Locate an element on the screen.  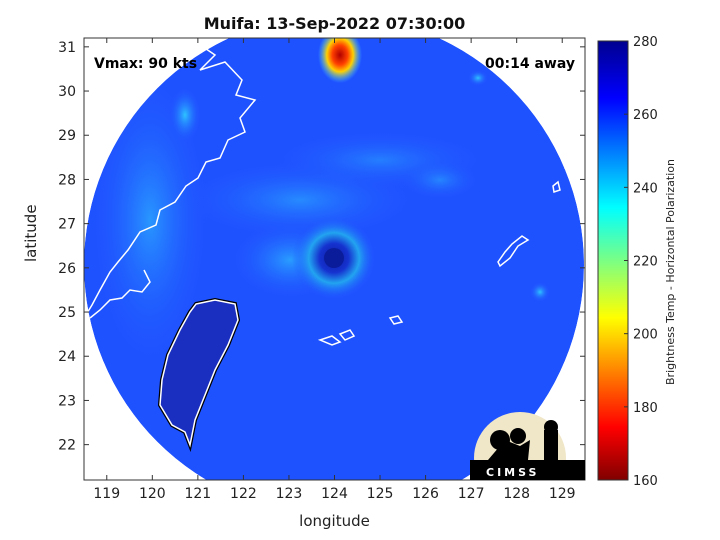
chart-title: Muifa: 13-Sep-2022 07:30:00 is located at coordinates (334, 23).